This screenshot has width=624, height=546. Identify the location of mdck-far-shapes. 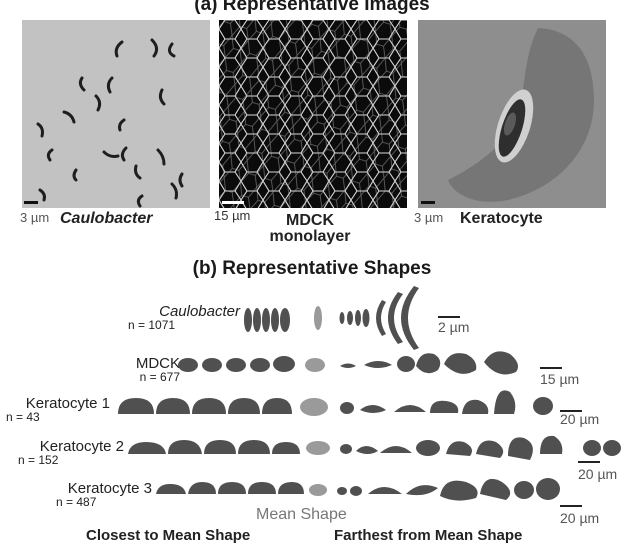
(429, 363).